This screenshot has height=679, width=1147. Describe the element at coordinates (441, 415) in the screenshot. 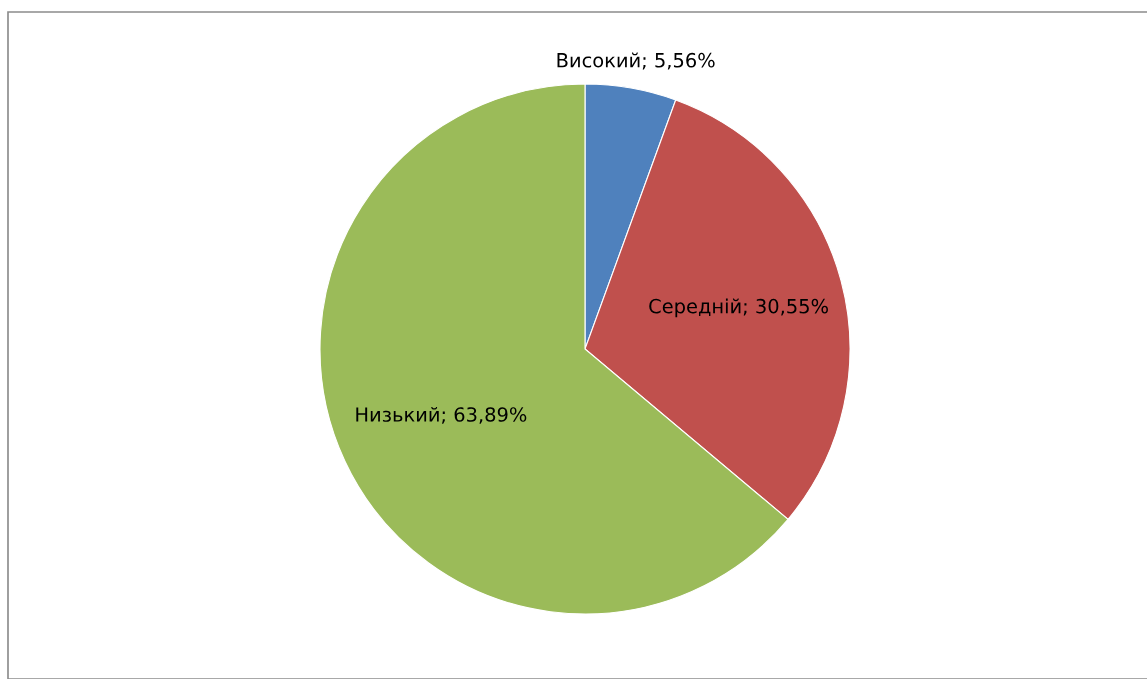

I see `slice-label: Низький; 63,89%` at that location.